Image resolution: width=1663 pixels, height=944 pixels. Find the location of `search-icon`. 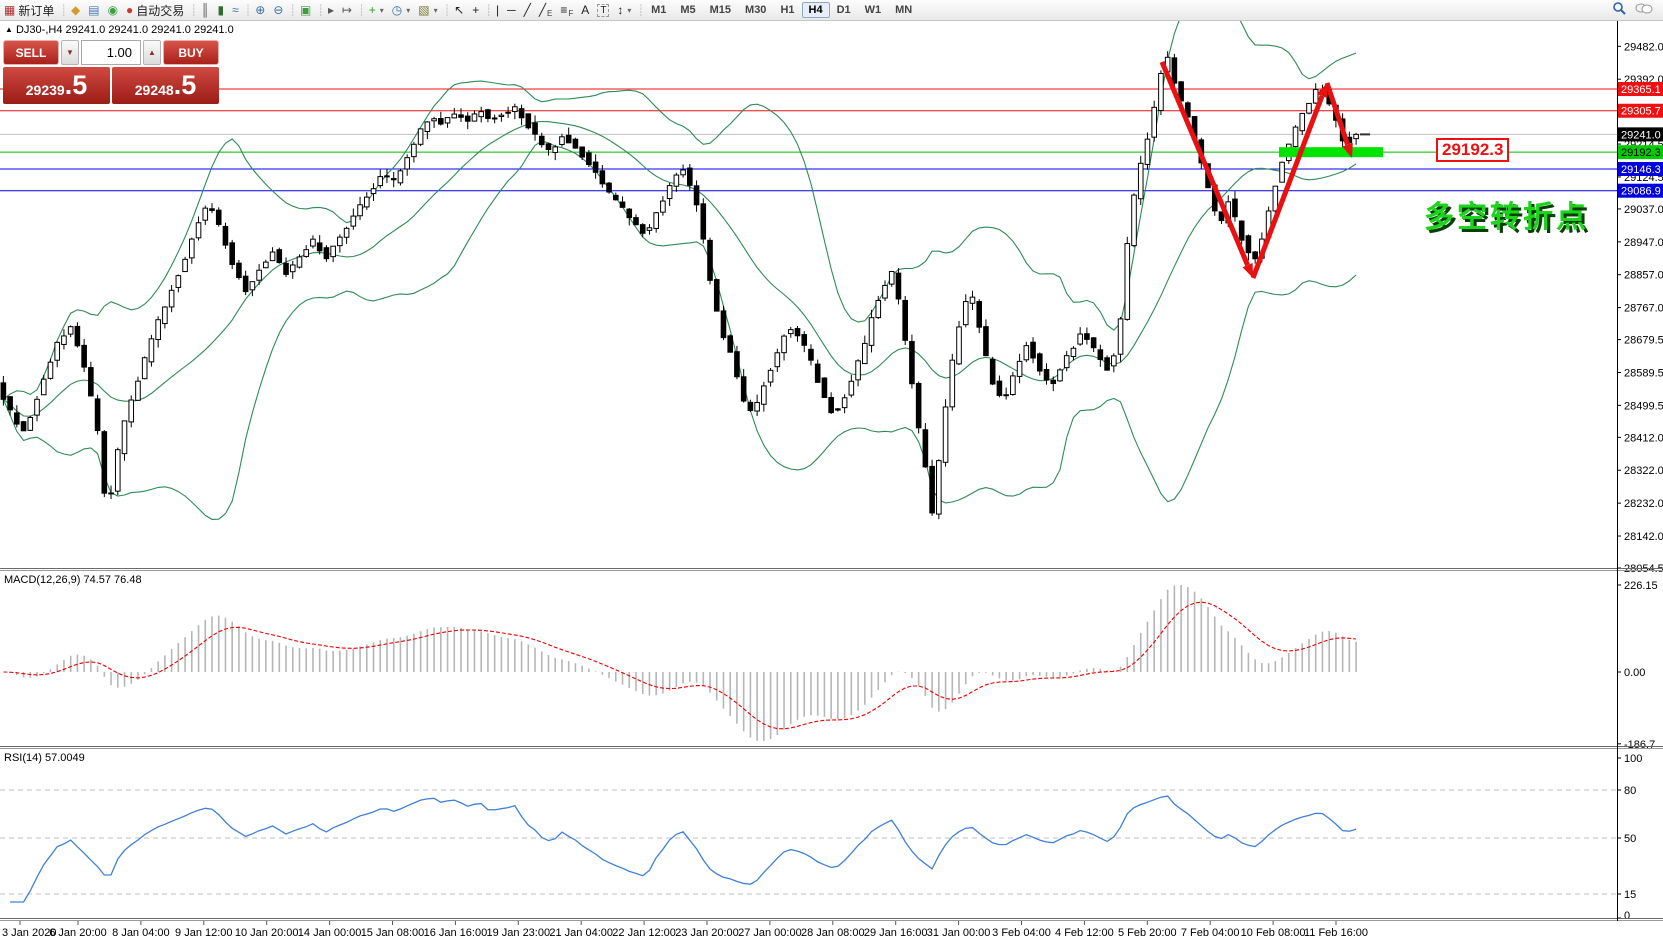

search-icon is located at coordinates (1619, 10).